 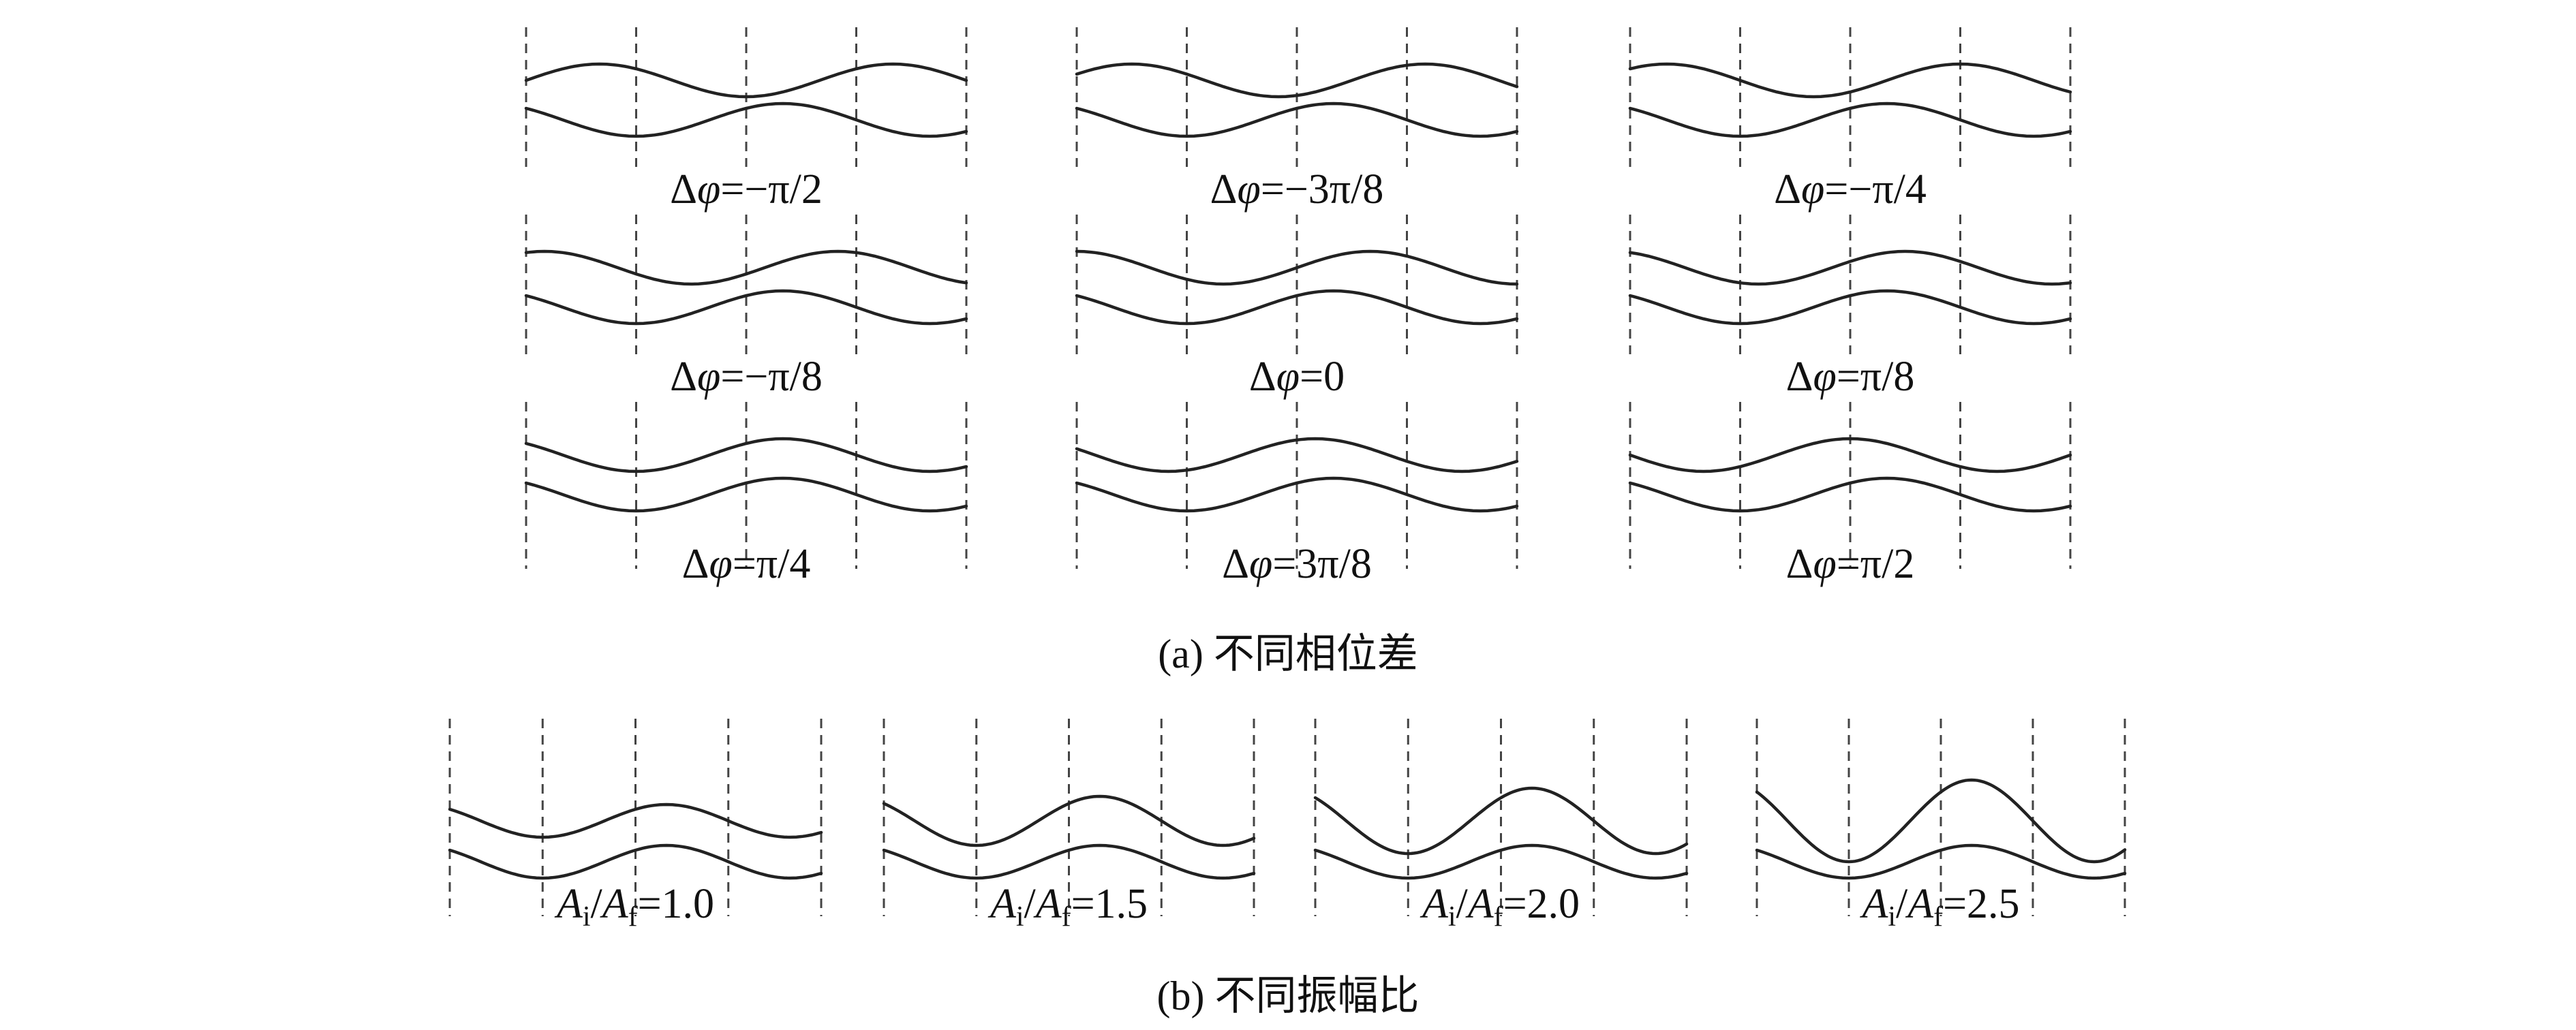 I want to click on phase-panel: Δφ=3π/8, so click(x=1297, y=494).